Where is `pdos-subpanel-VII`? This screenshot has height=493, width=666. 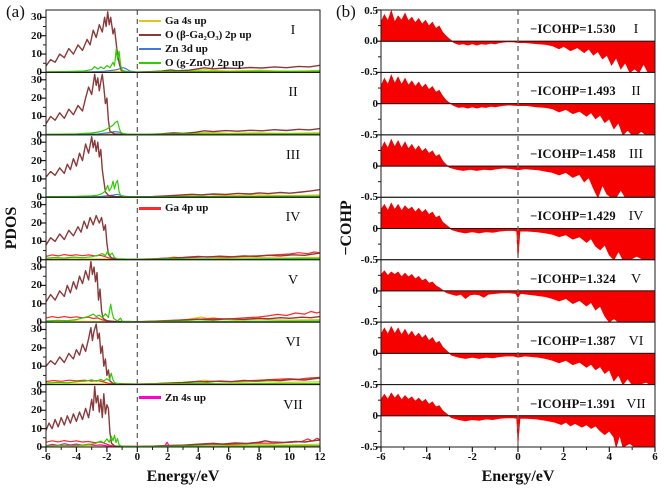
pdos-subpanel-VII is located at coordinates (183, 416).